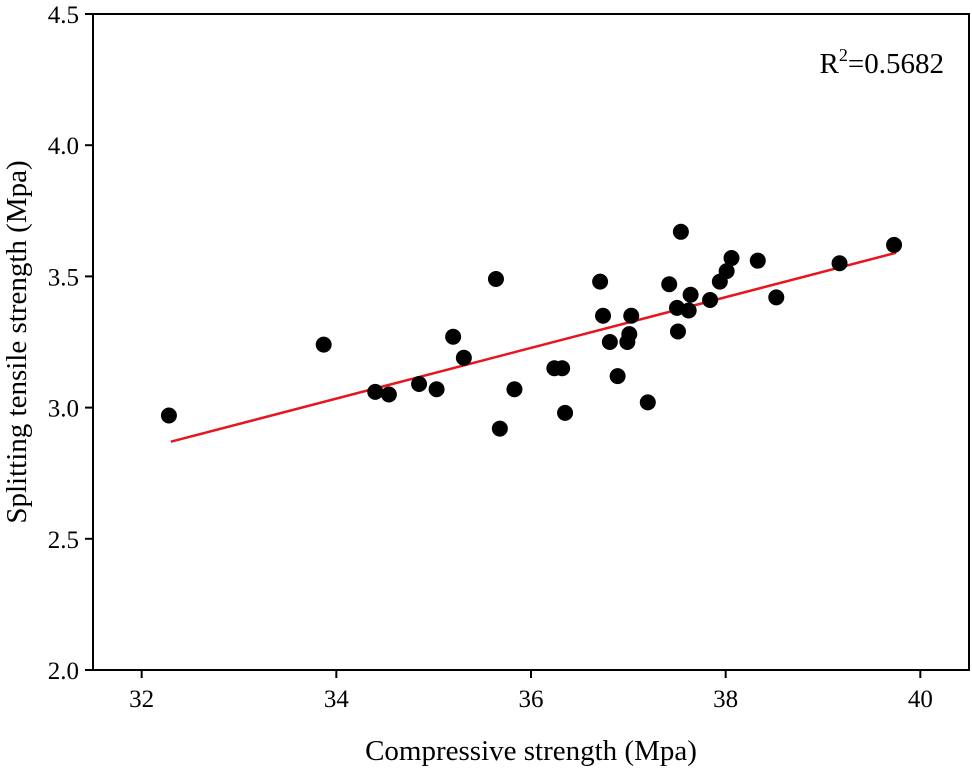  What do you see at coordinates (63, 540) in the screenshot?
I see `y-tick-label: 2.5` at bounding box center [63, 540].